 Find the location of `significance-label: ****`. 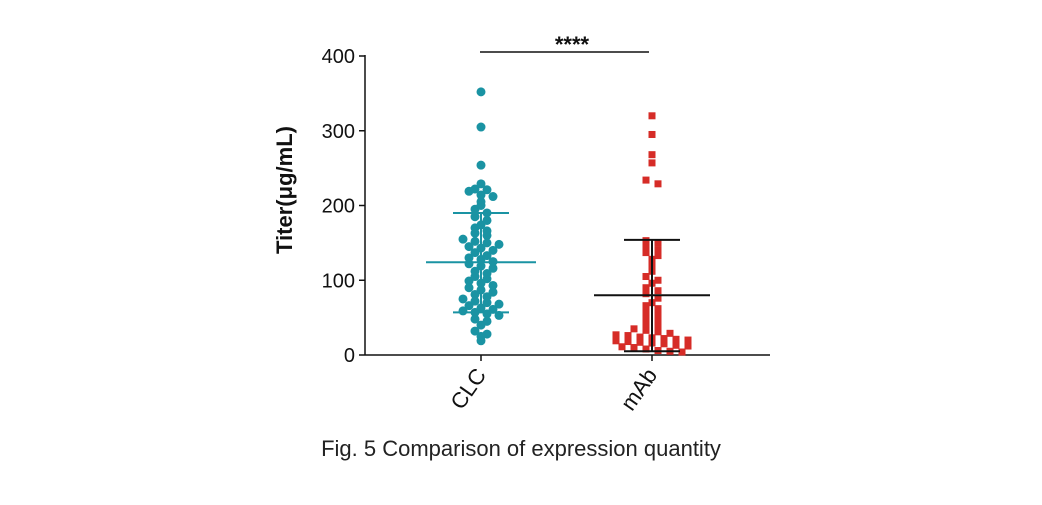

significance-label: **** is located at coordinates (572, 44).